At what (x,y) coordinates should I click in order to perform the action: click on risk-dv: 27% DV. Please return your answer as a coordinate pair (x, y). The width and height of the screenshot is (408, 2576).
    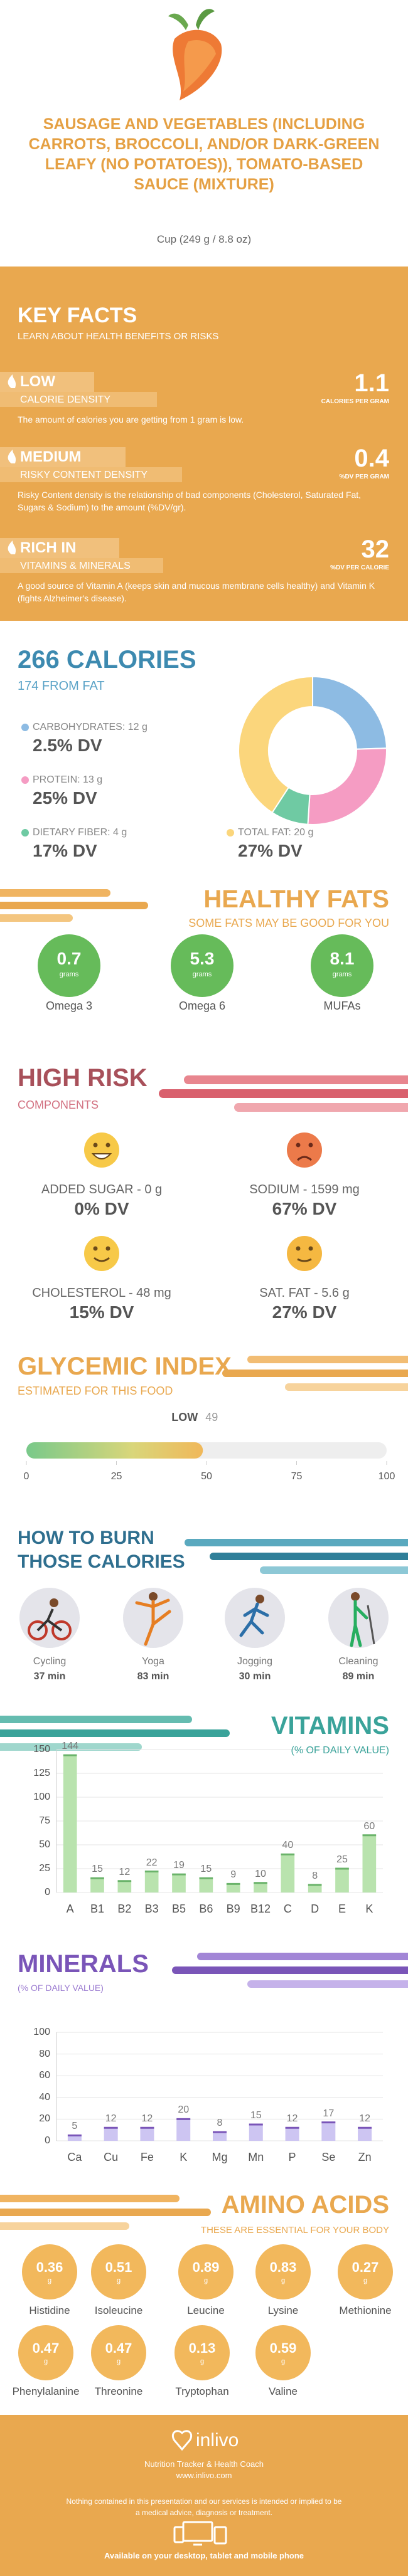
    Looking at the image, I should click on (304, 1312).